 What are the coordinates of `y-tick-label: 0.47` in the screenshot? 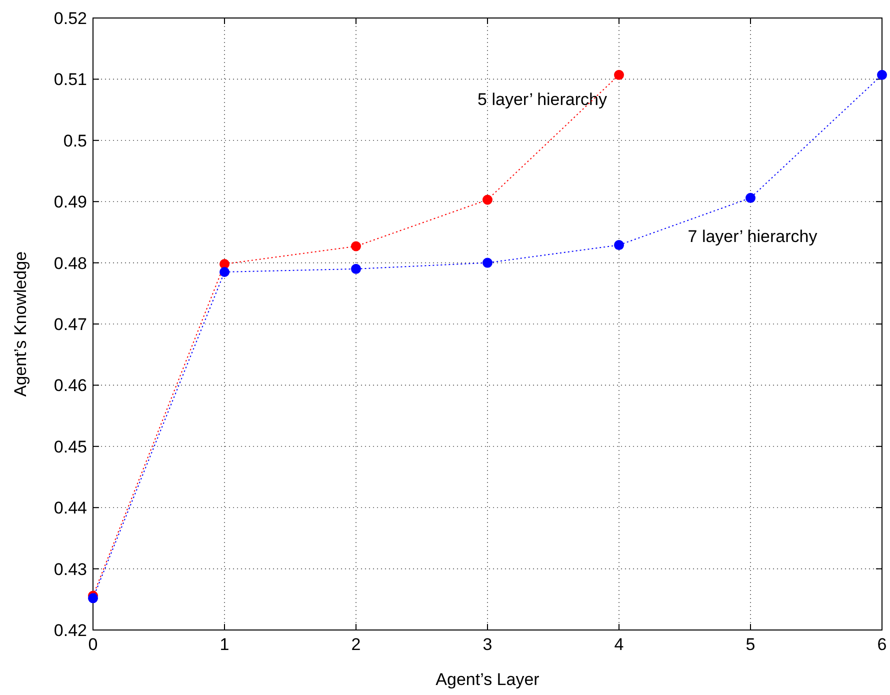 It's located at (70, 324).